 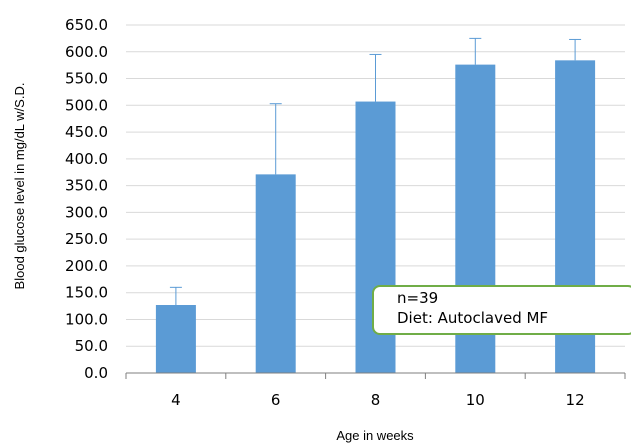 What do you see at coordinates (276, 400) in the screenshot?
I see `x-tick-label: 6` at bounding box center [276, 400].